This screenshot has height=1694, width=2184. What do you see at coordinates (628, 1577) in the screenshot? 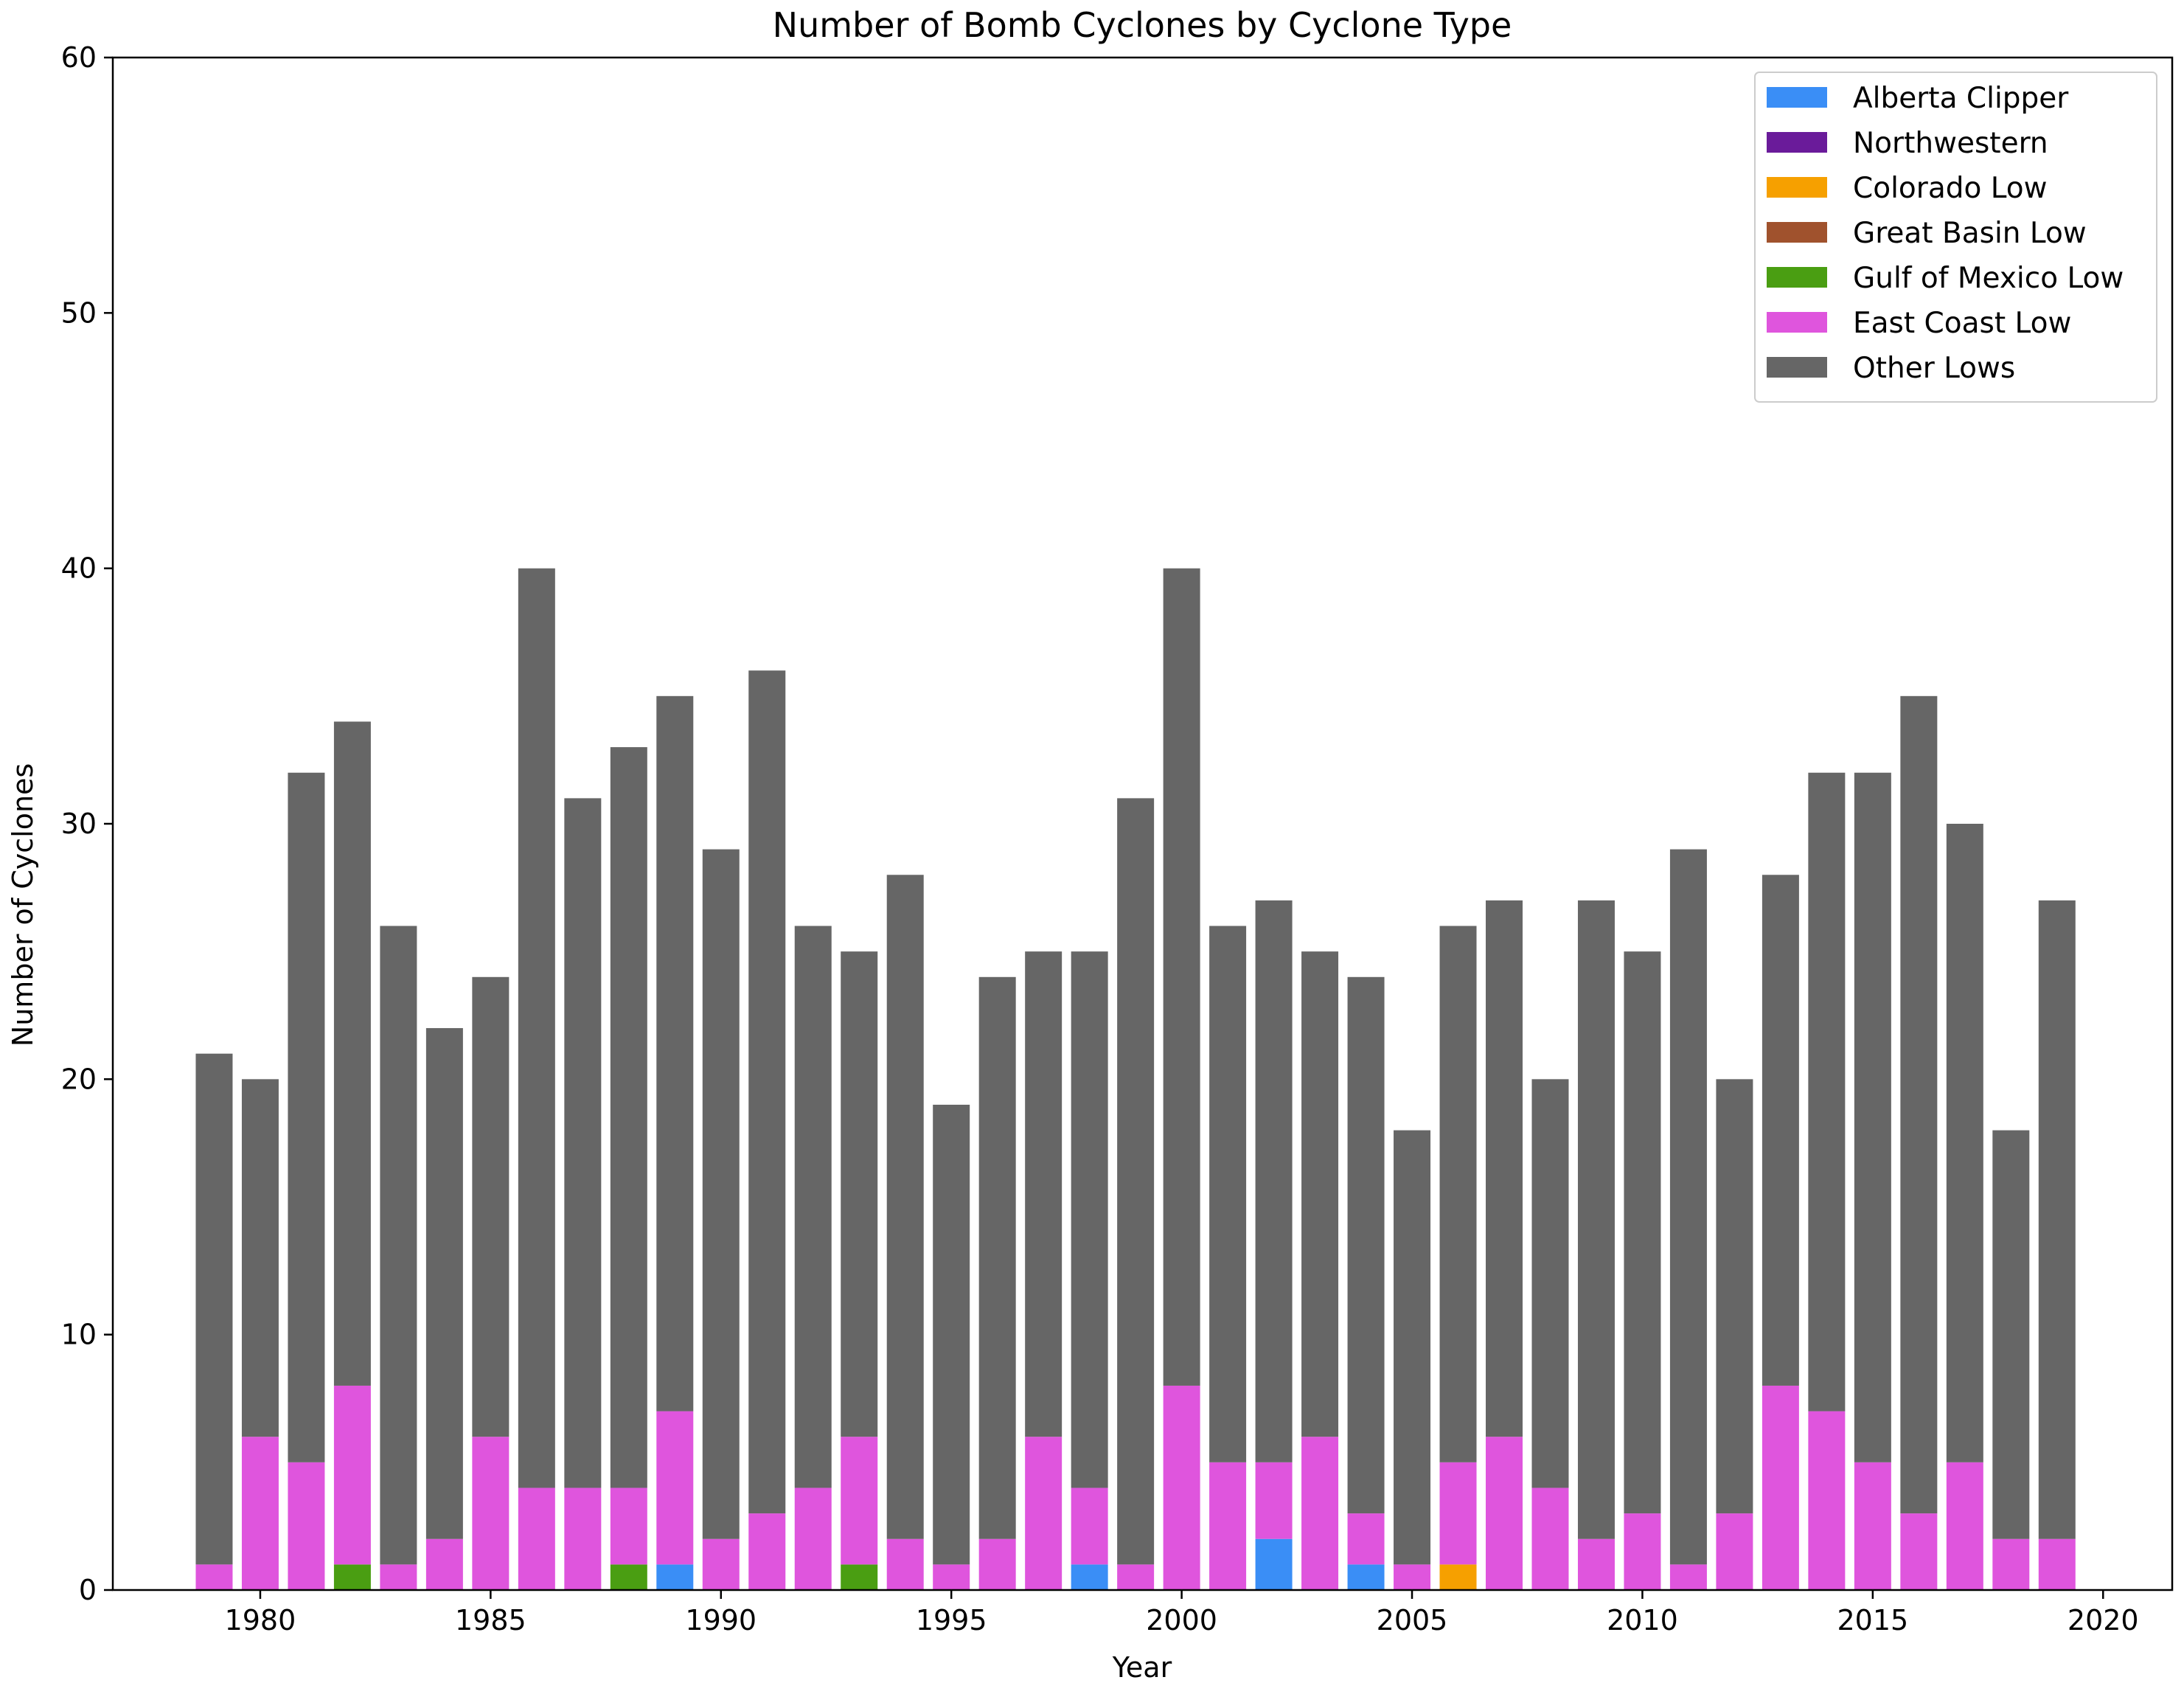
I see `bar-gulf-of-mexico-low-1988` at bounding box center [628, 1577].